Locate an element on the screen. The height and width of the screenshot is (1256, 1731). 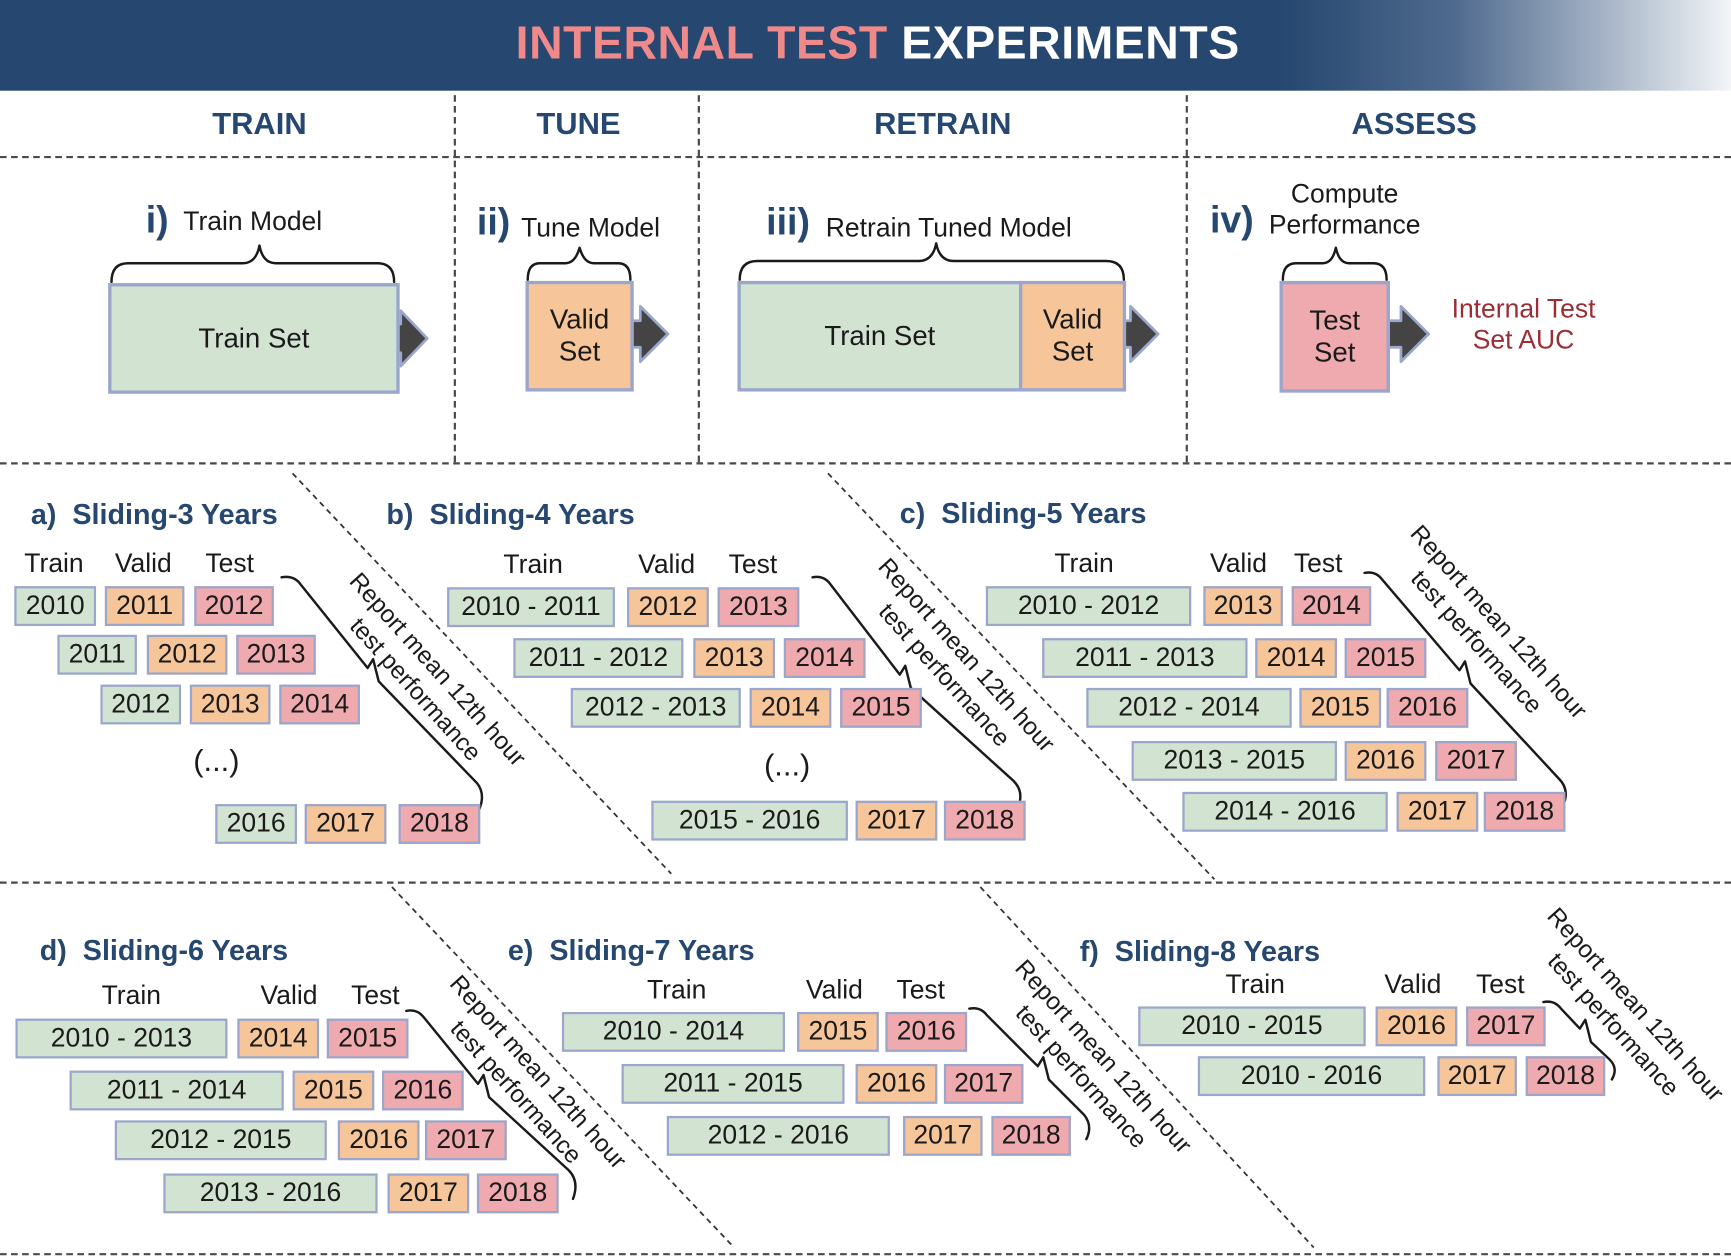
experiment-name-e: Sliding-7 Years is located at coordinates (652, 950).